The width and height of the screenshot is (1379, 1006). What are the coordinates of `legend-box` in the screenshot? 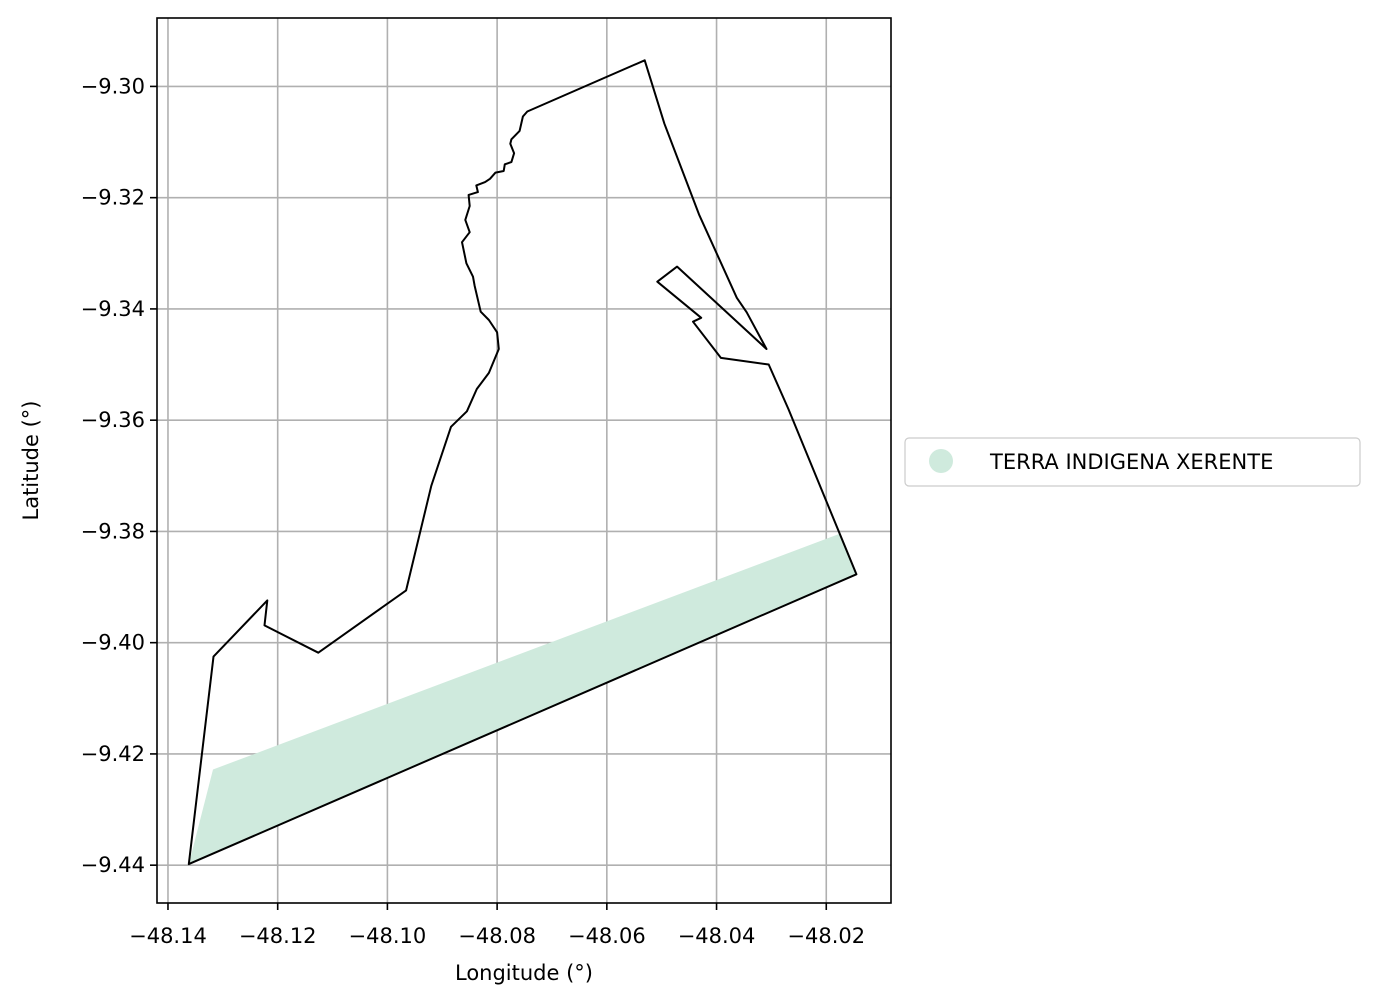 It's located at (1132, 462).